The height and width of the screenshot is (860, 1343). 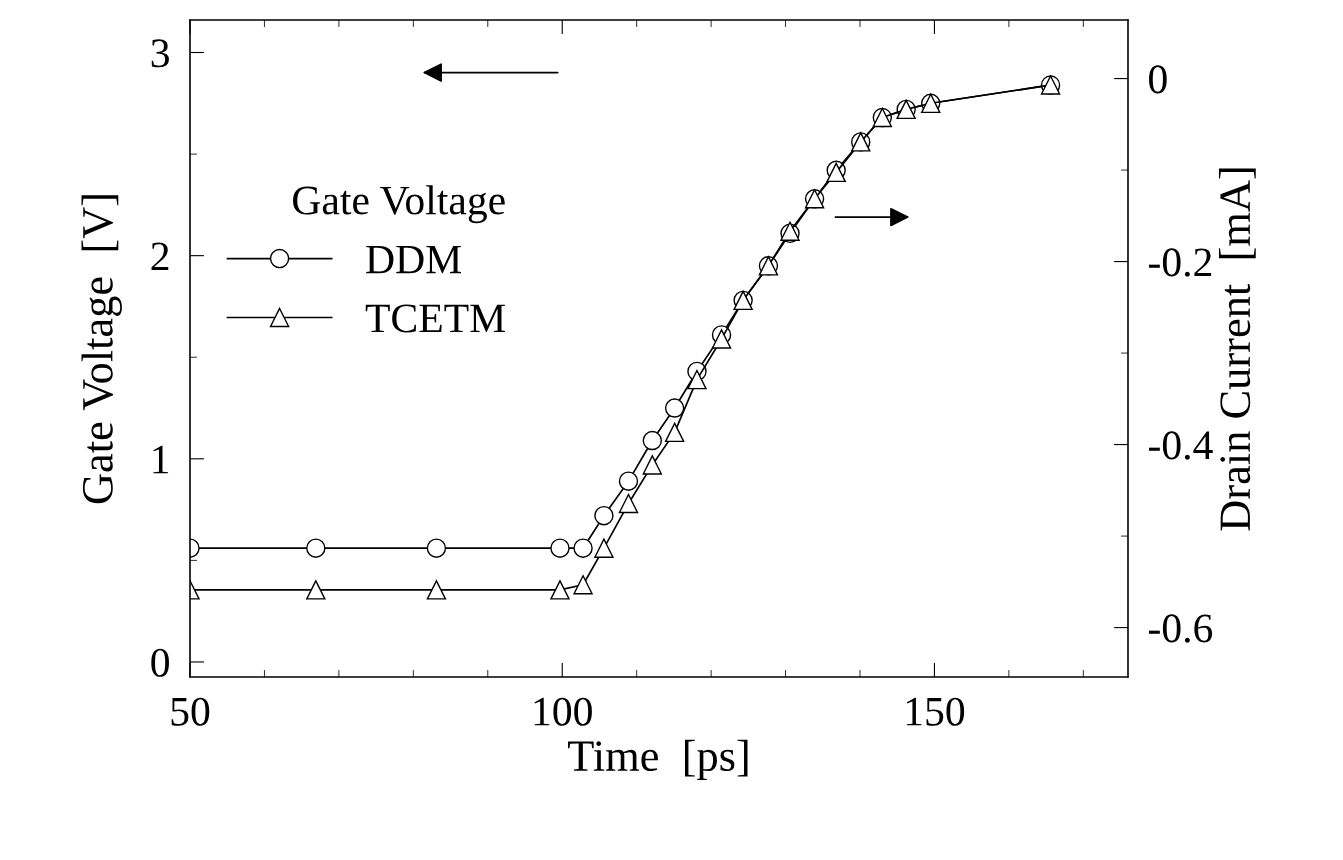 I want to click on y-axis-title: Gate Voltage [V], so click(x=101, y=349).